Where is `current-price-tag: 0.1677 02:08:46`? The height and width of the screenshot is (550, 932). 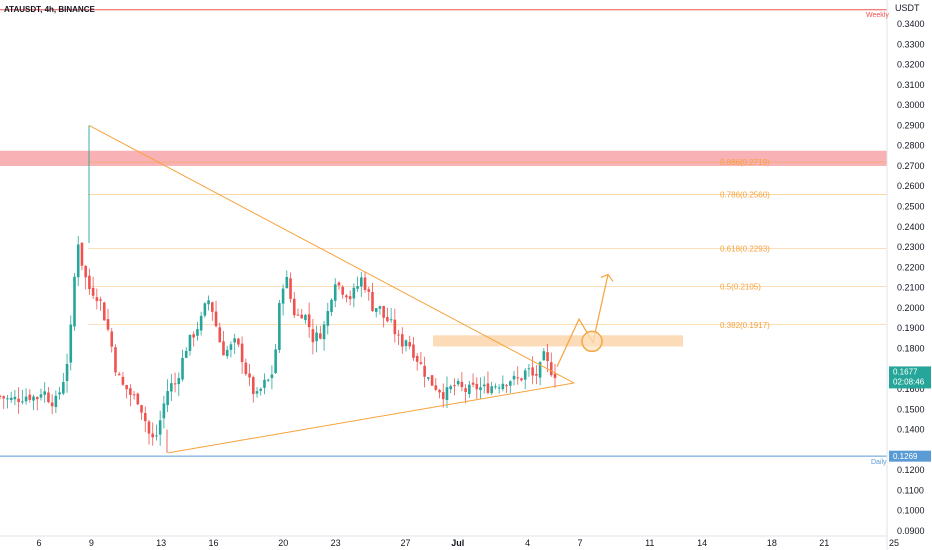
current-price-tag: 0.1677 02:08:46 is located at coordinates (910, 377).